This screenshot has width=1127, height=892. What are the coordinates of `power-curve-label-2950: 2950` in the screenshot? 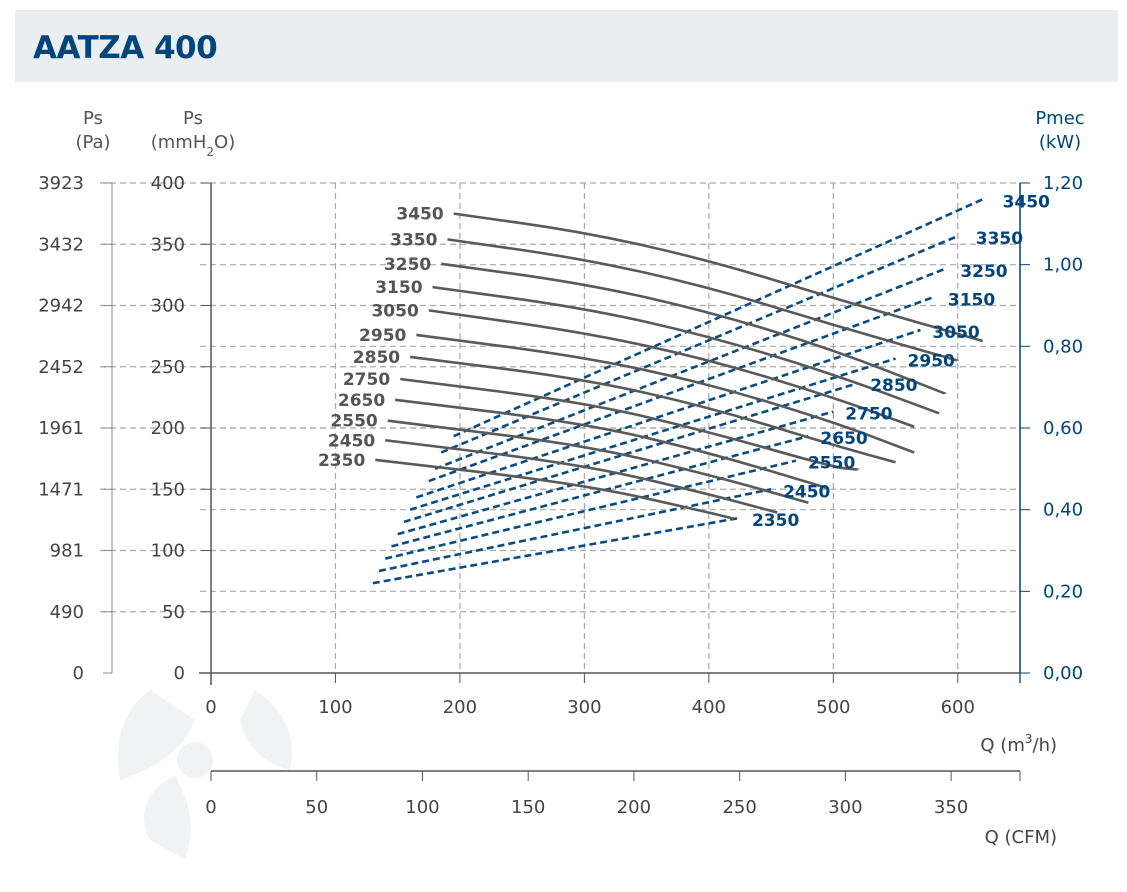 It's located at (931, 362).